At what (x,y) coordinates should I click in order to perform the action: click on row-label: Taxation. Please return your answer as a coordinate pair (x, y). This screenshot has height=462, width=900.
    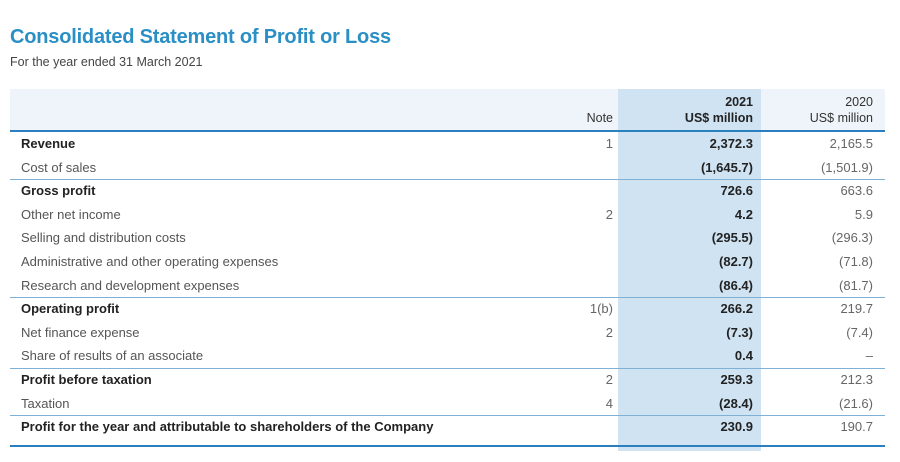
    Looking at the image, I should click on (45, 403).